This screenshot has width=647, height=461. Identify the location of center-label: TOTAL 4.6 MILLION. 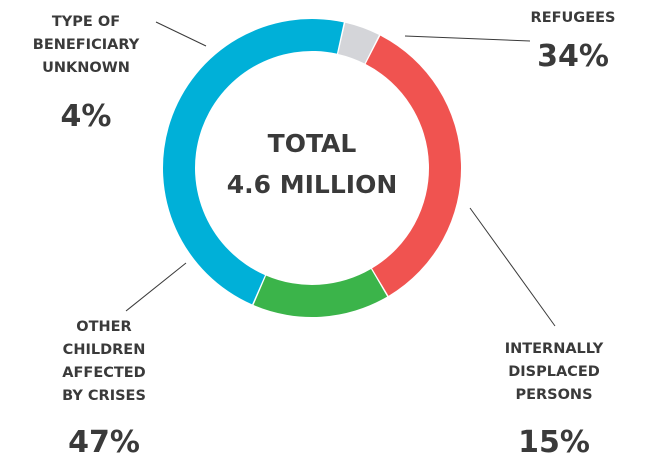
(312, 164).